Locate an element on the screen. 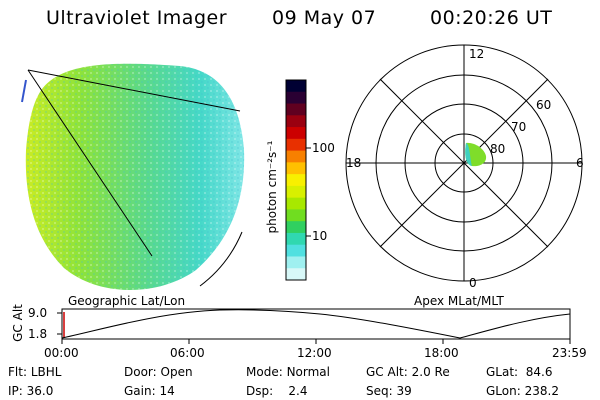  alt-axis-label: GC Alt is located at coordinates (18, 323).